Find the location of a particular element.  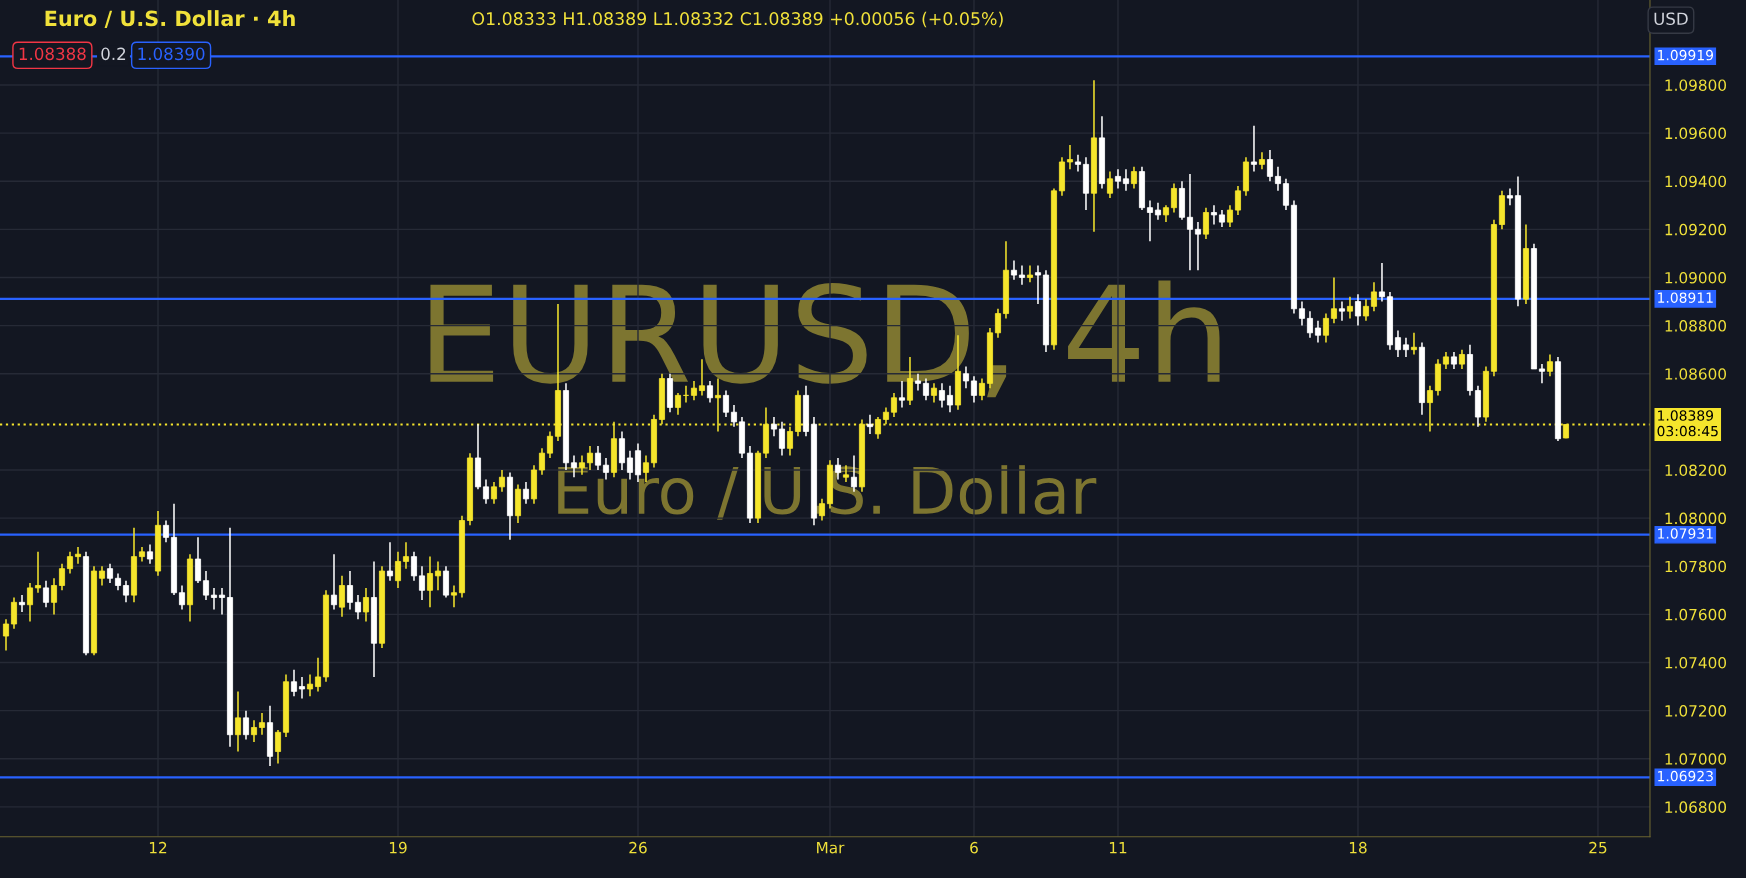

annotation: 1.08388 is located at coordinates (52, 54).